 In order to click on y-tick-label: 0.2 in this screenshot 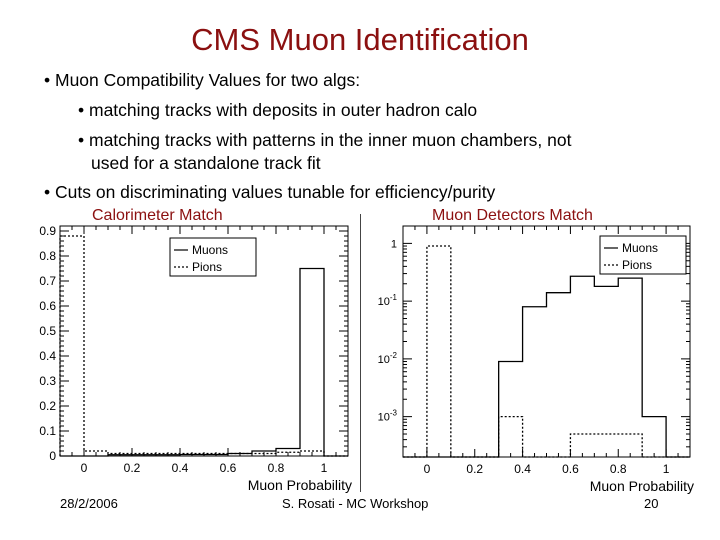, I will do `click(47, 406)`.